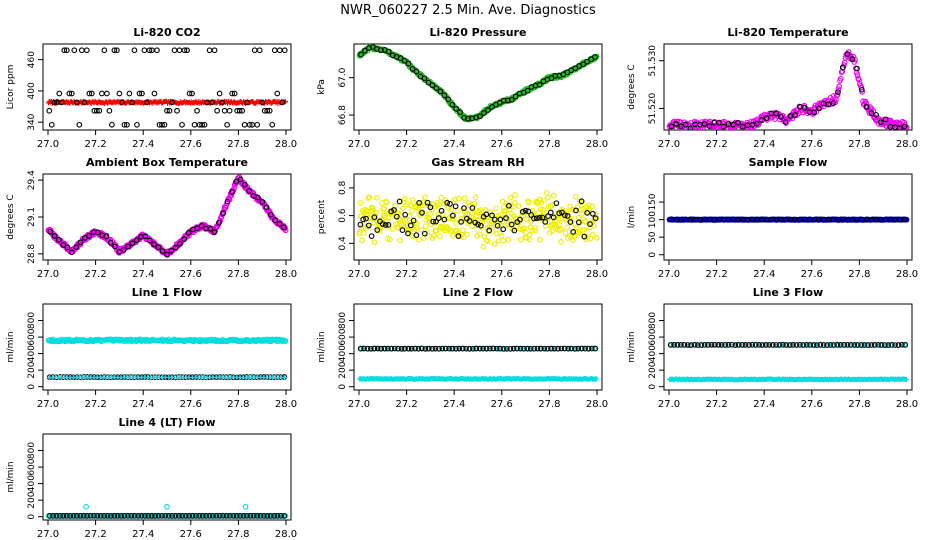 The width and height of the screenshot is (936, 540). What do you see at coordinates (788, 344) in the screenshot?
I see `series-black-high` at bounding box center [788, 344].